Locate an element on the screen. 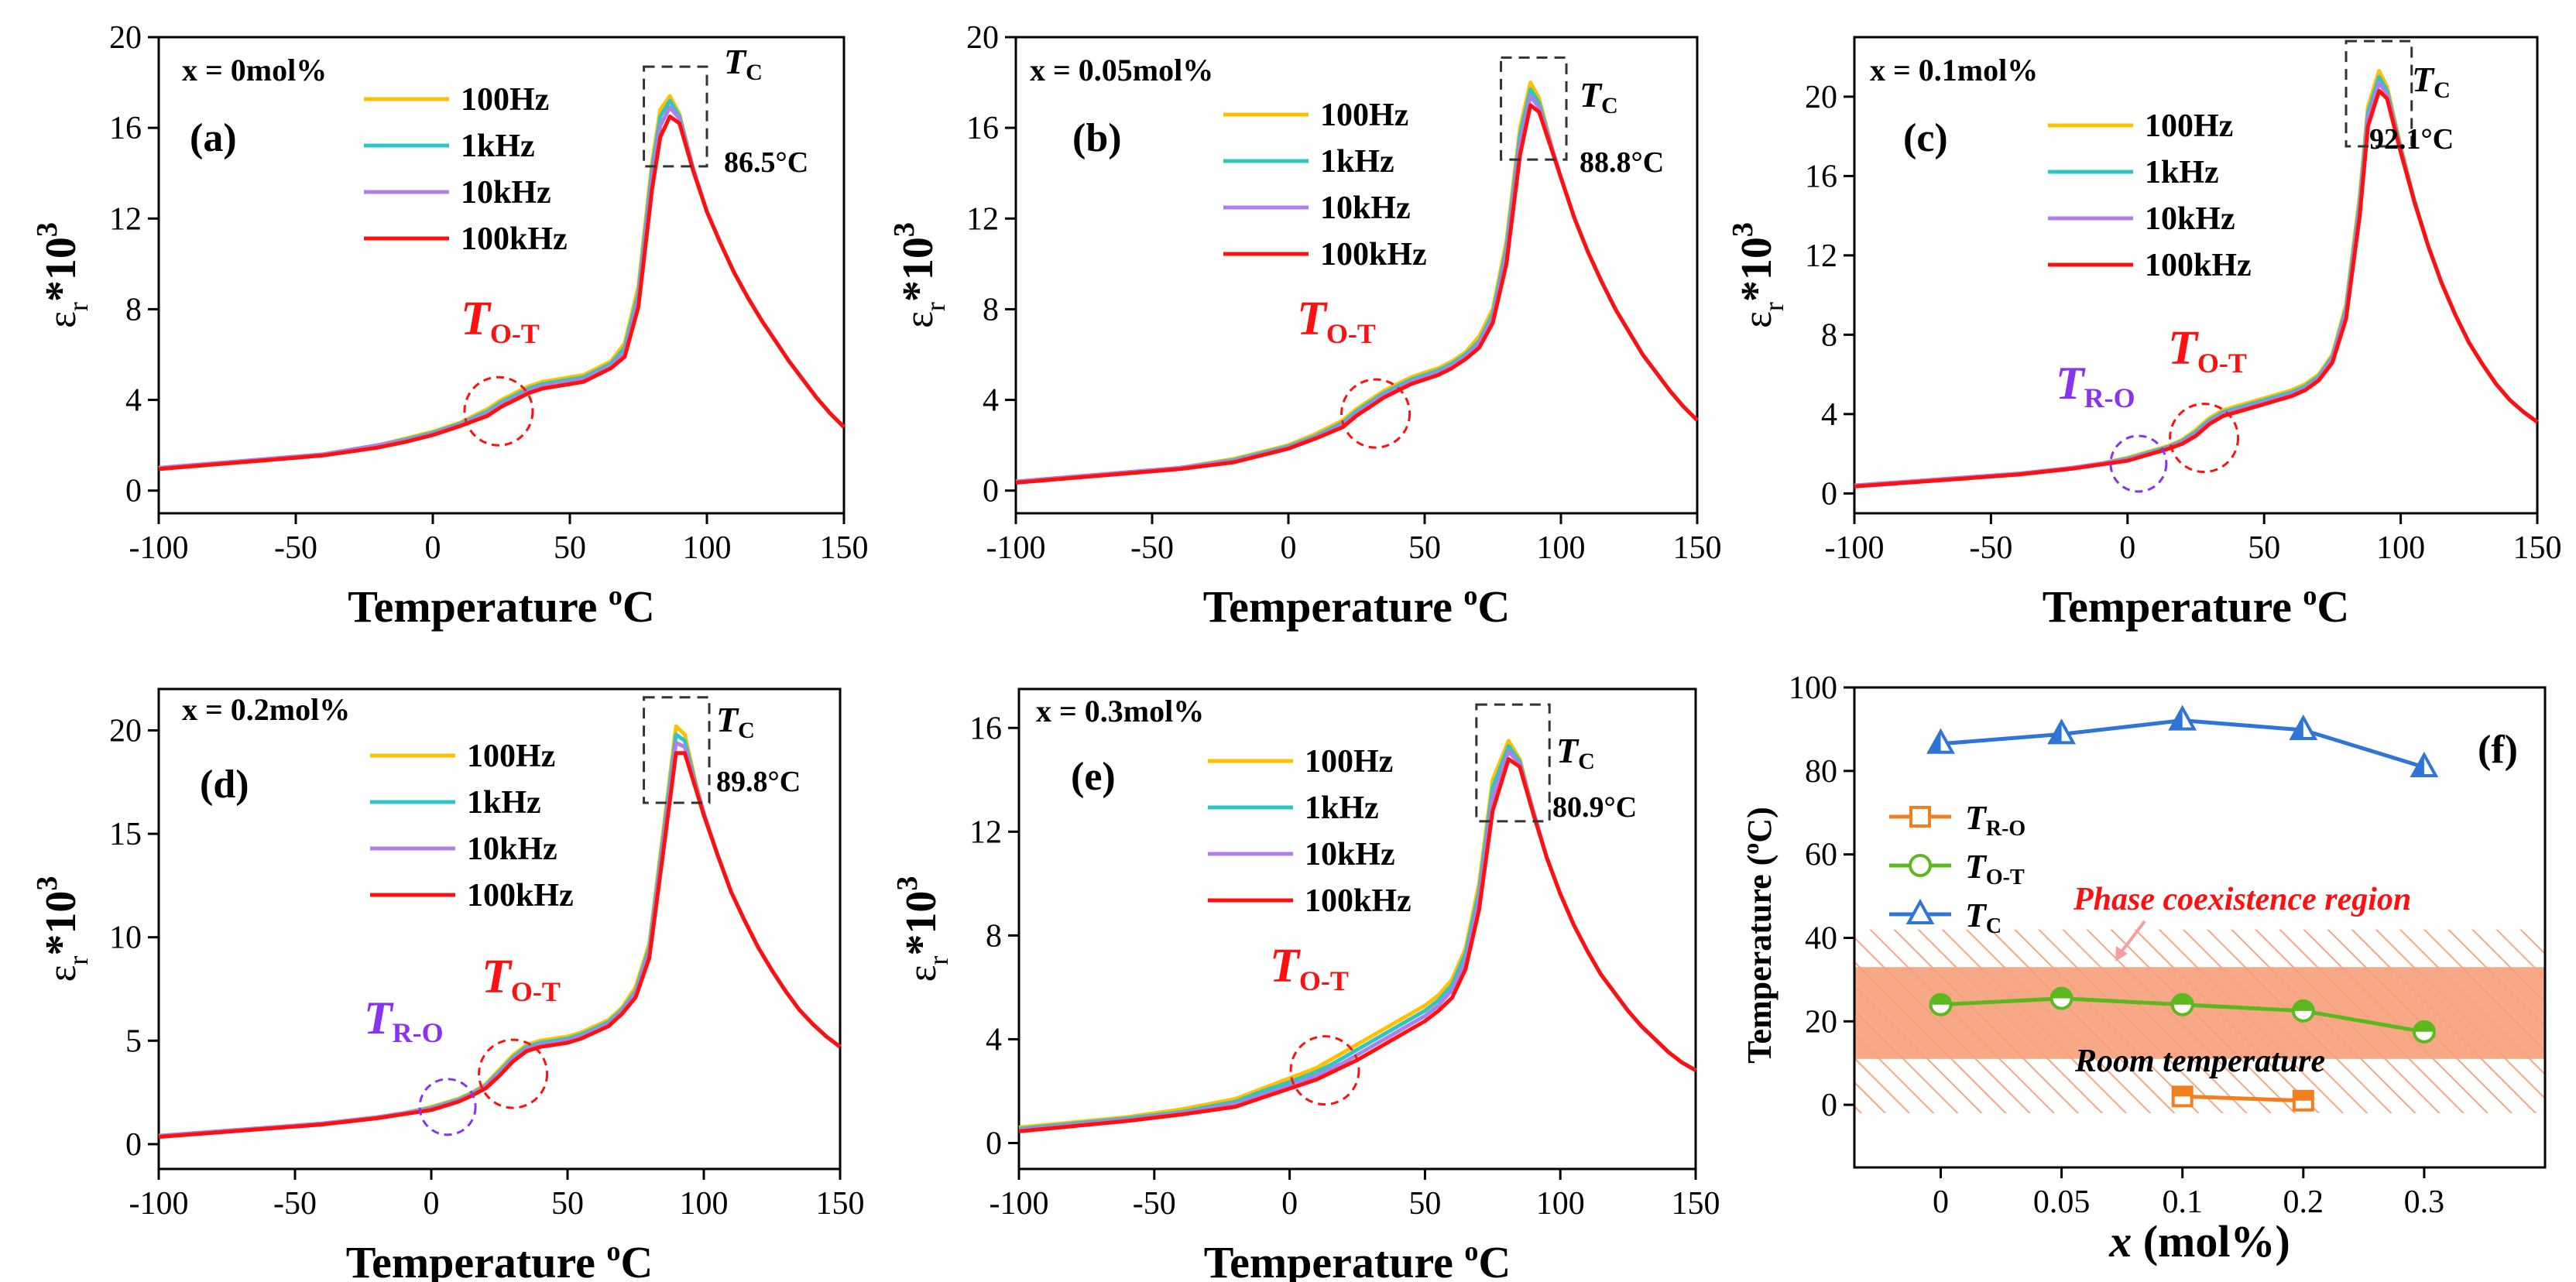 The width and height of the screenshot is (2576, 1282). y-axis-label-sup: 3 is located at coordinates (1743, 229).